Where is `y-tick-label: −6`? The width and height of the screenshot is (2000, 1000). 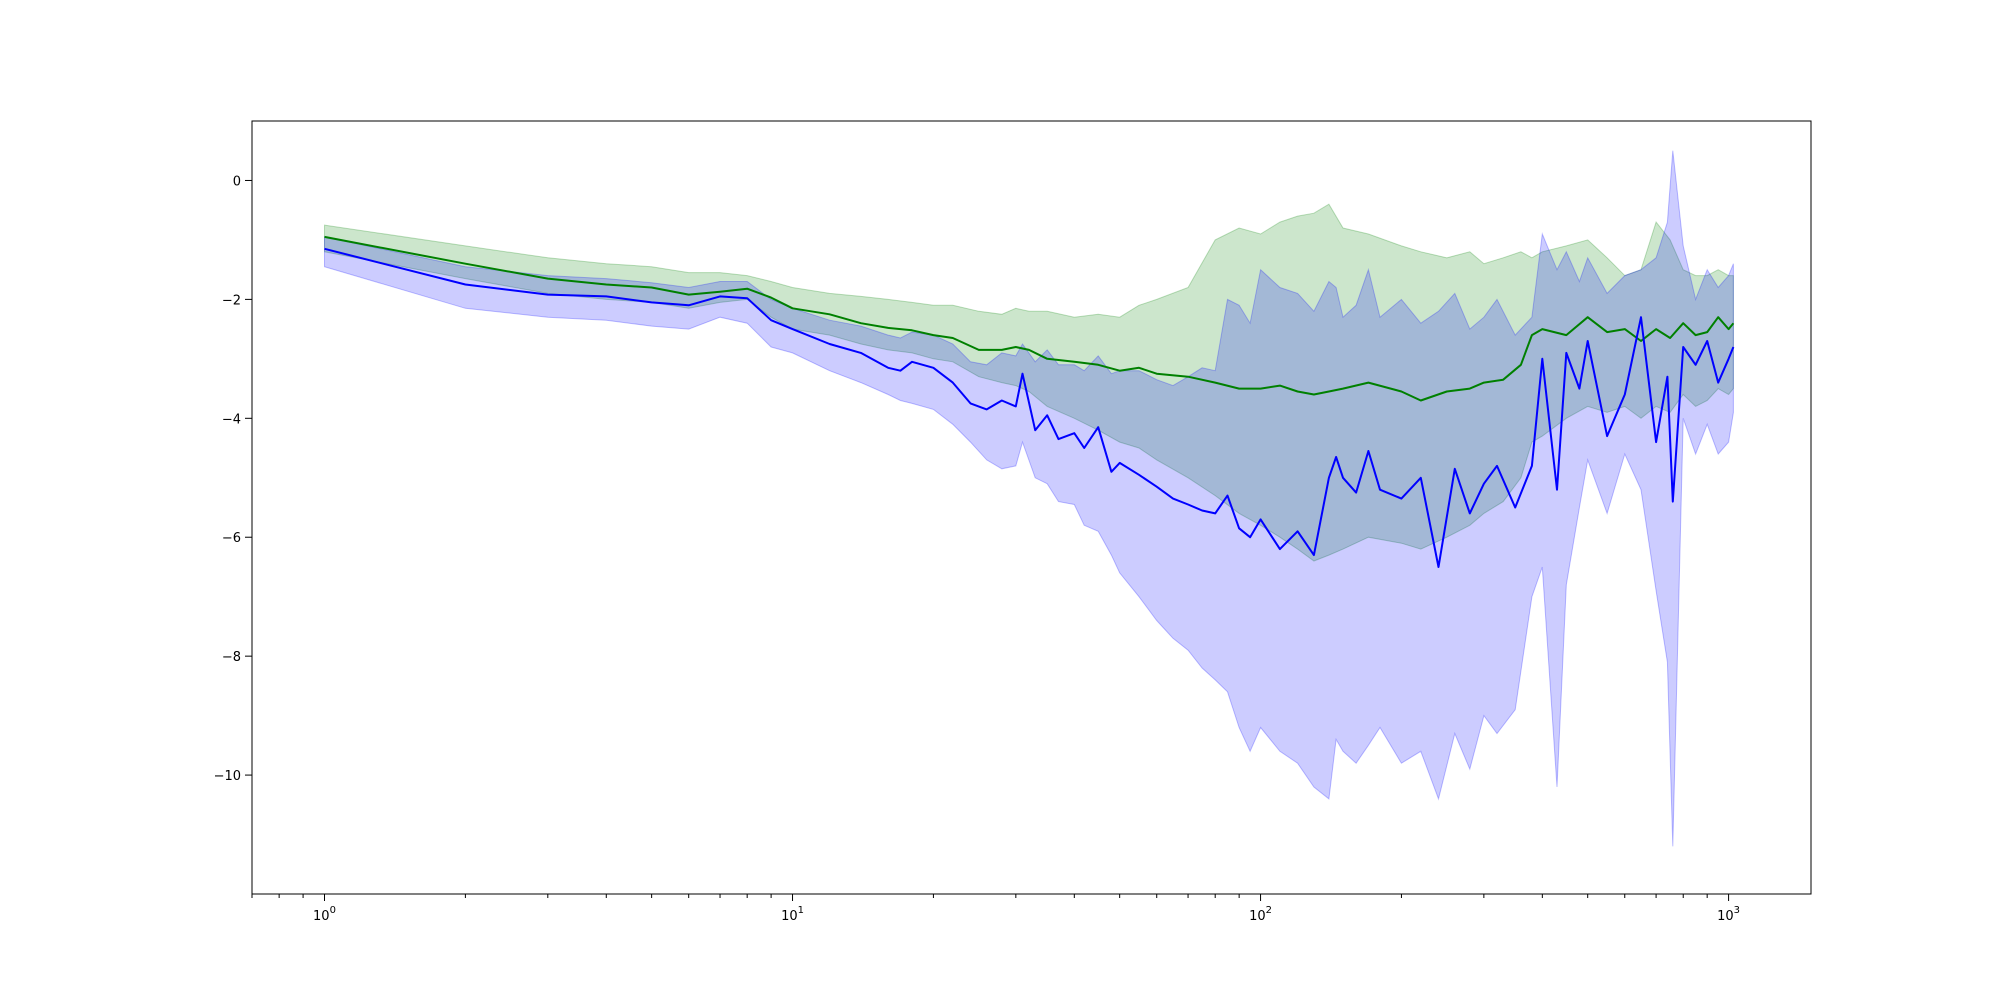 y-tick-label: −6 is located at coordinates (231, 538).